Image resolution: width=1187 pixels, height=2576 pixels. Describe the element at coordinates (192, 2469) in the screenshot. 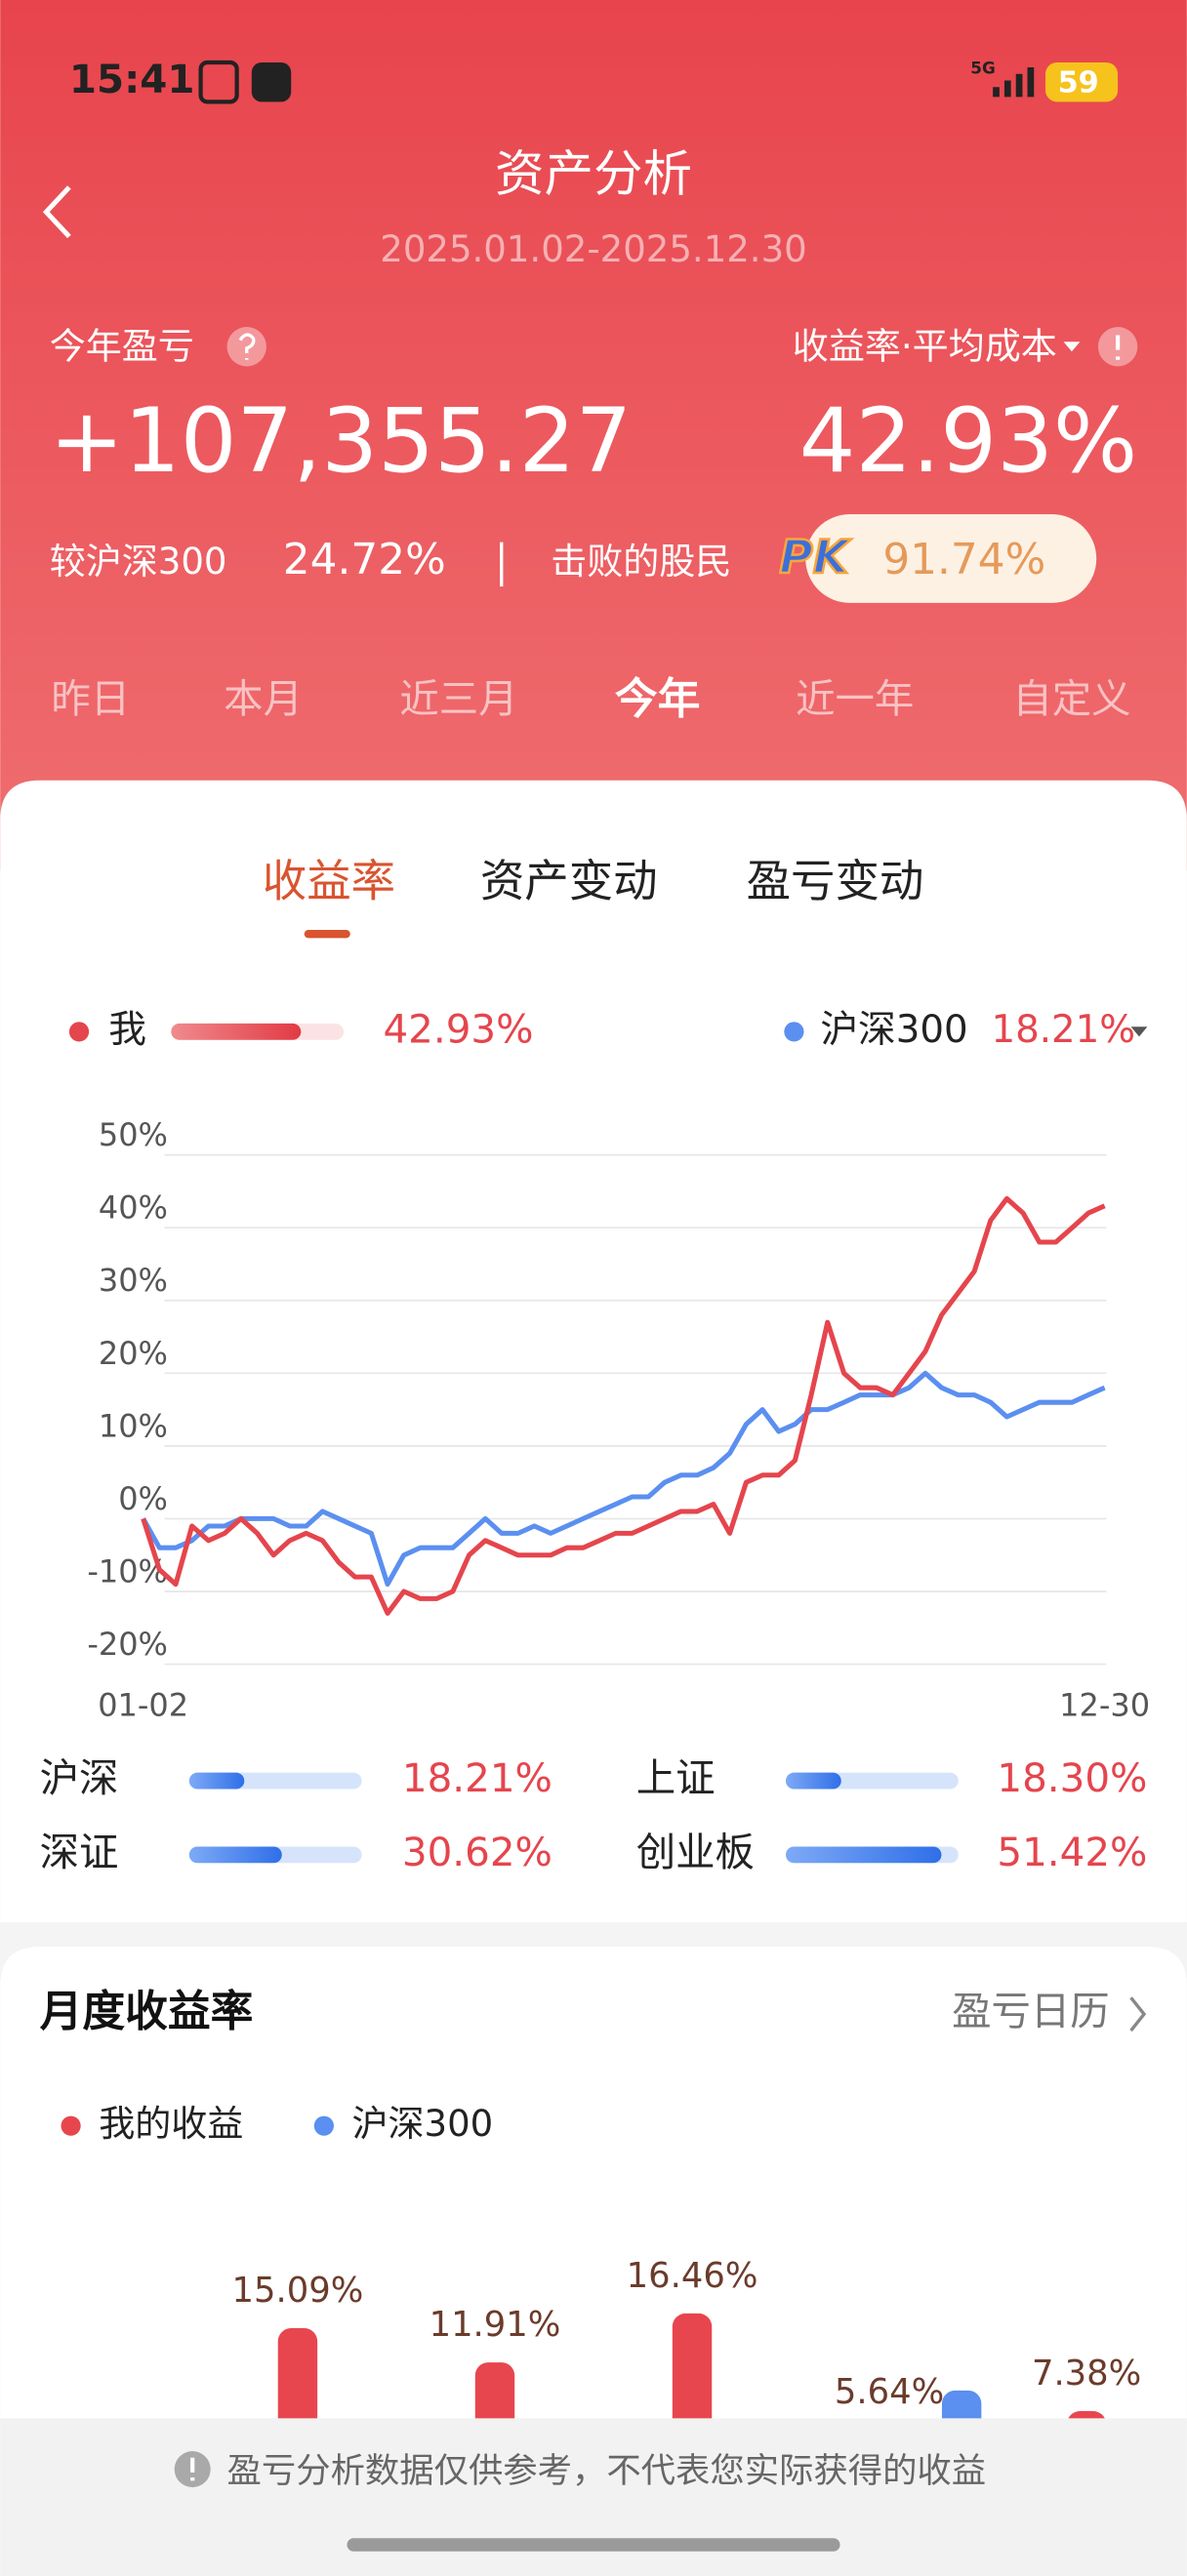

I see `notice-icon` at that location.